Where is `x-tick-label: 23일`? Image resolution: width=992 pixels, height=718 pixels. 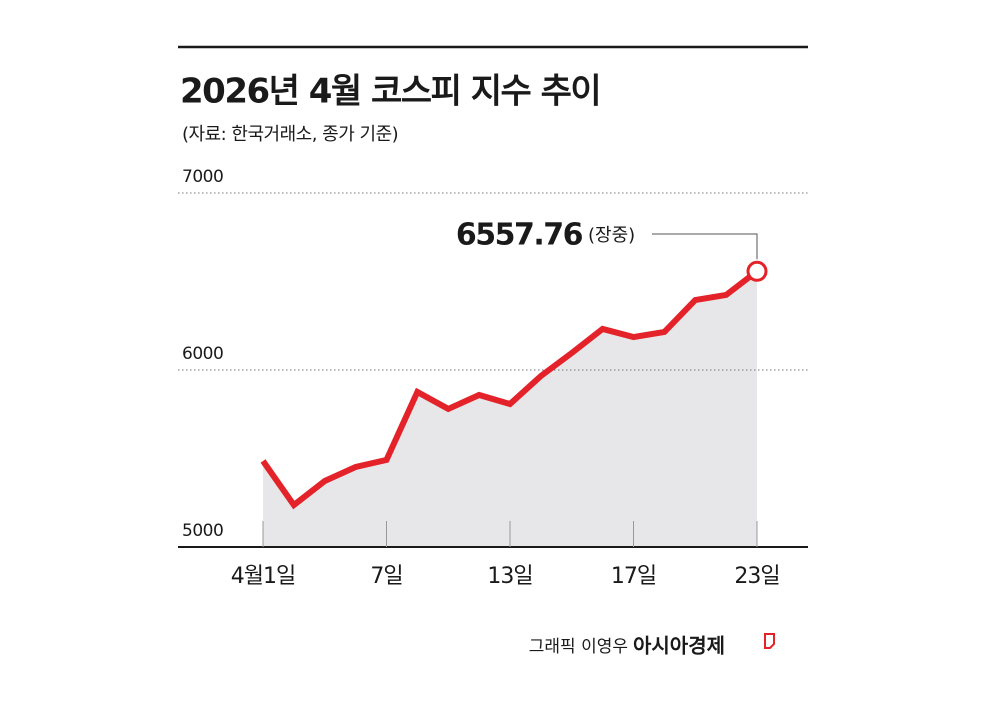 x-tick-label: 23일 is located at coordinates (756, 576).